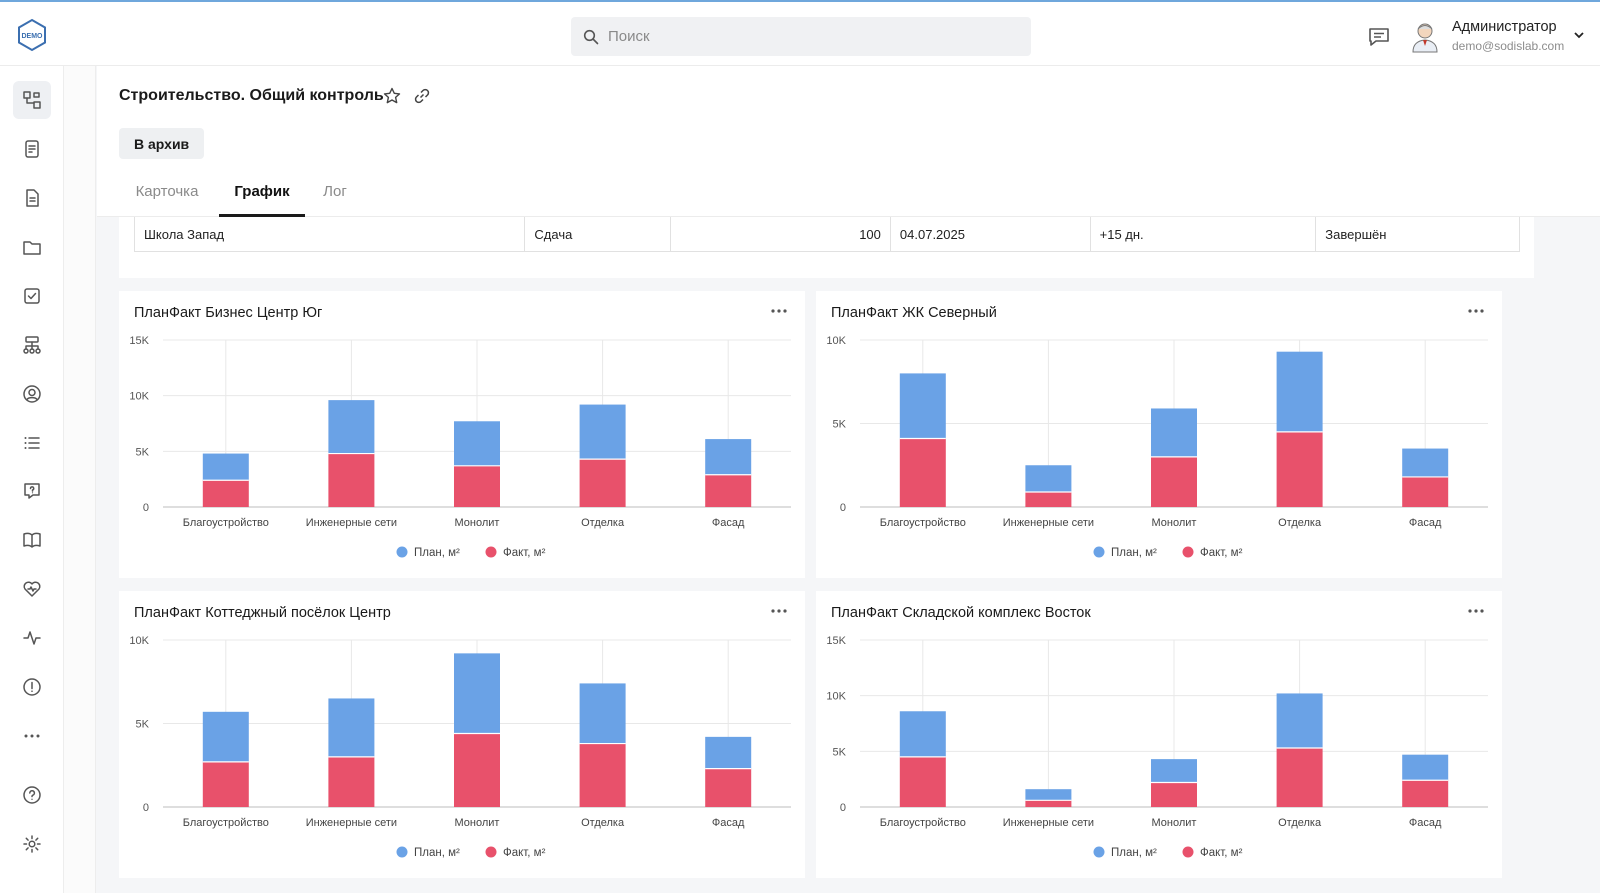 This screenshot has width=1600, height=893. What do you see at coordinates (32, 345) in the screenshot?
I see `sidebar-item-hierarchy` at bounding box center [32, 345].